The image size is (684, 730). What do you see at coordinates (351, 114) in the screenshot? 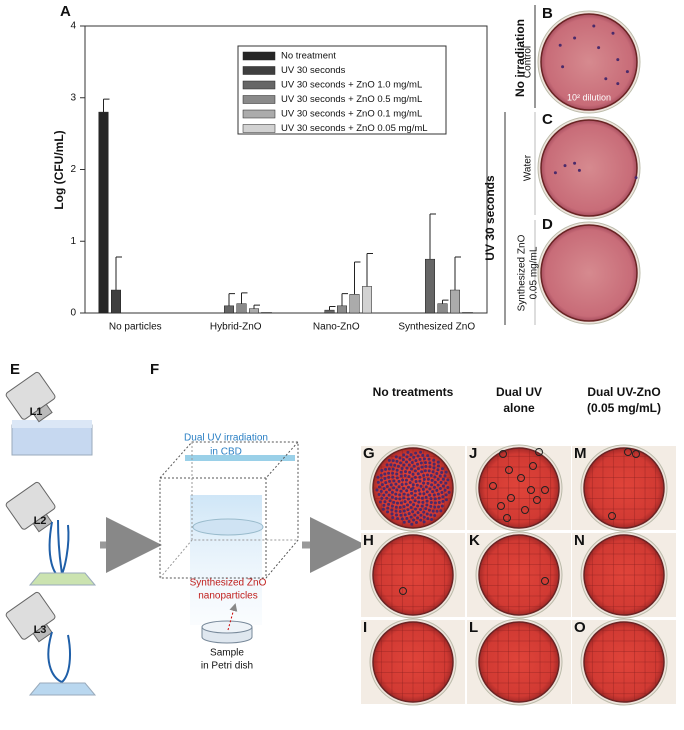
I see `legend-label: UV 30 seconds + ZnO 0.1 mg/mL` at bounding box center [351, 114].